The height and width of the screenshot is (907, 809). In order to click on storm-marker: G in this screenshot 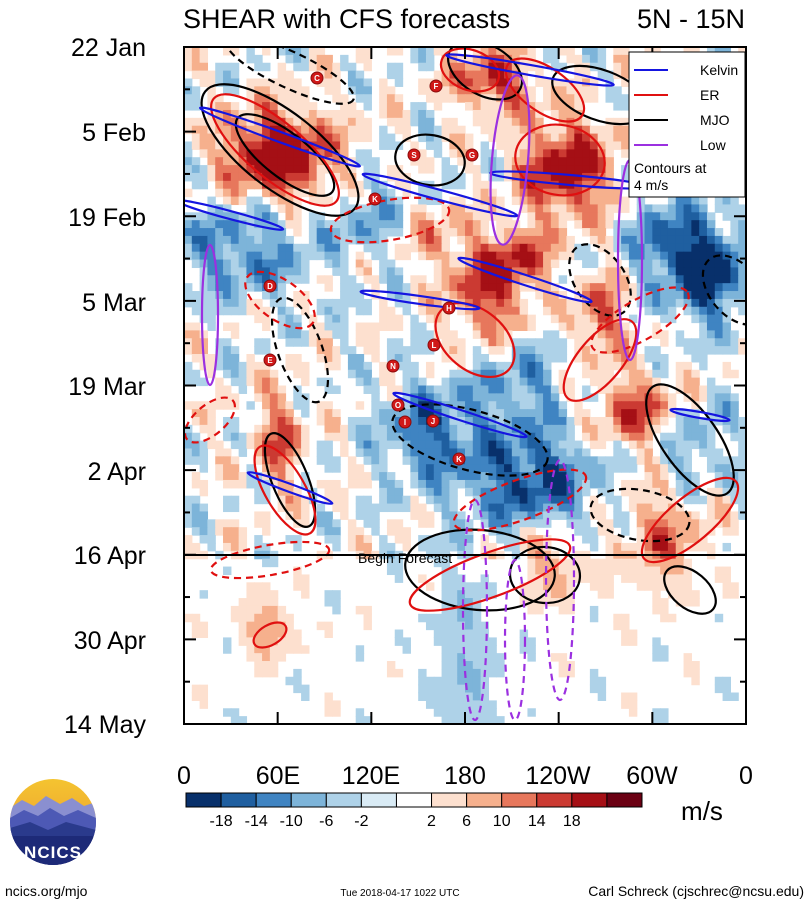, I will do `click(472, 155)`.